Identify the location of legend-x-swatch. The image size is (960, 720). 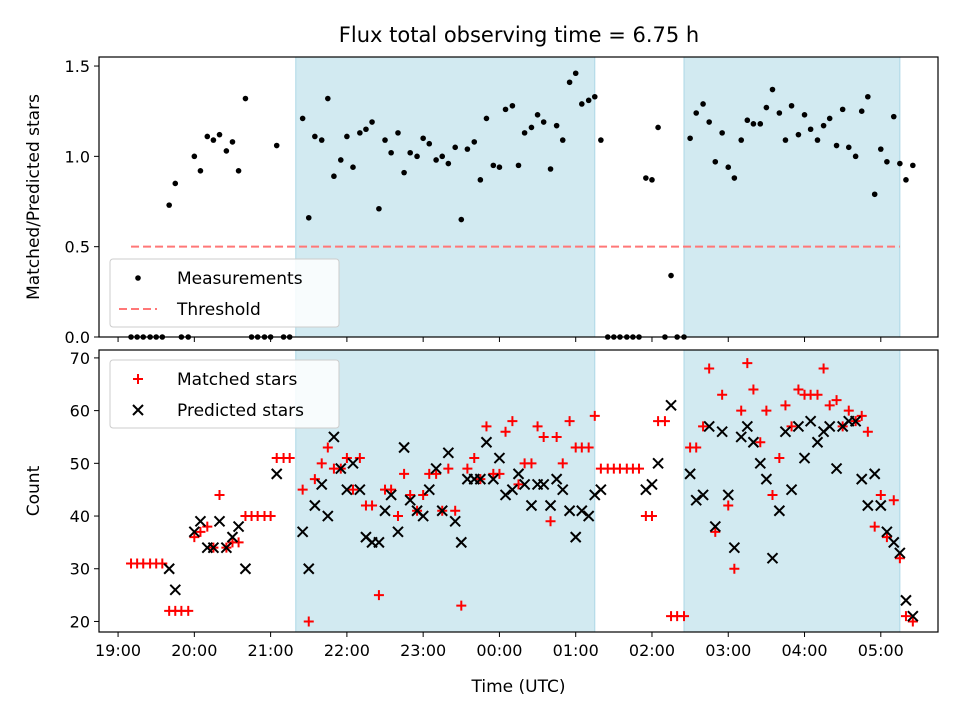
(138, 410).